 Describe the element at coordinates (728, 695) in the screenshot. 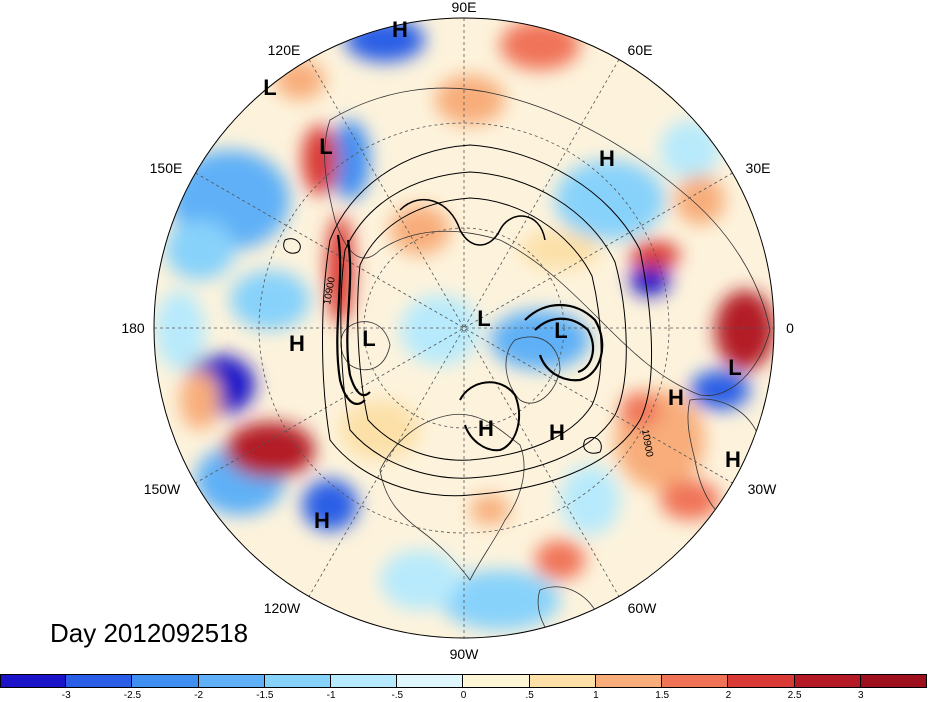

I see `colorbar-tick-label: 2` at that location.